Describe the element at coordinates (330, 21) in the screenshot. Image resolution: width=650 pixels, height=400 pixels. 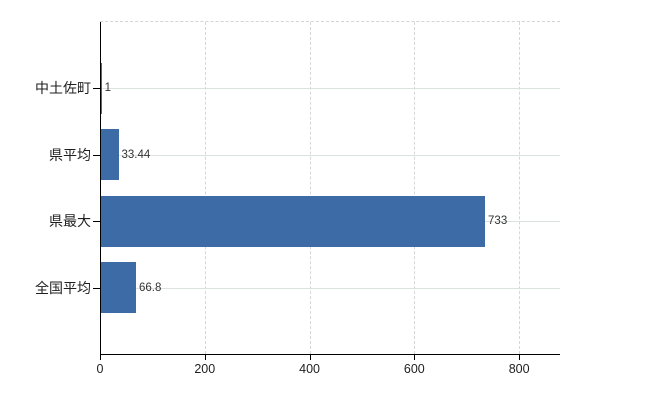
I see `plot-top-border` at that location.